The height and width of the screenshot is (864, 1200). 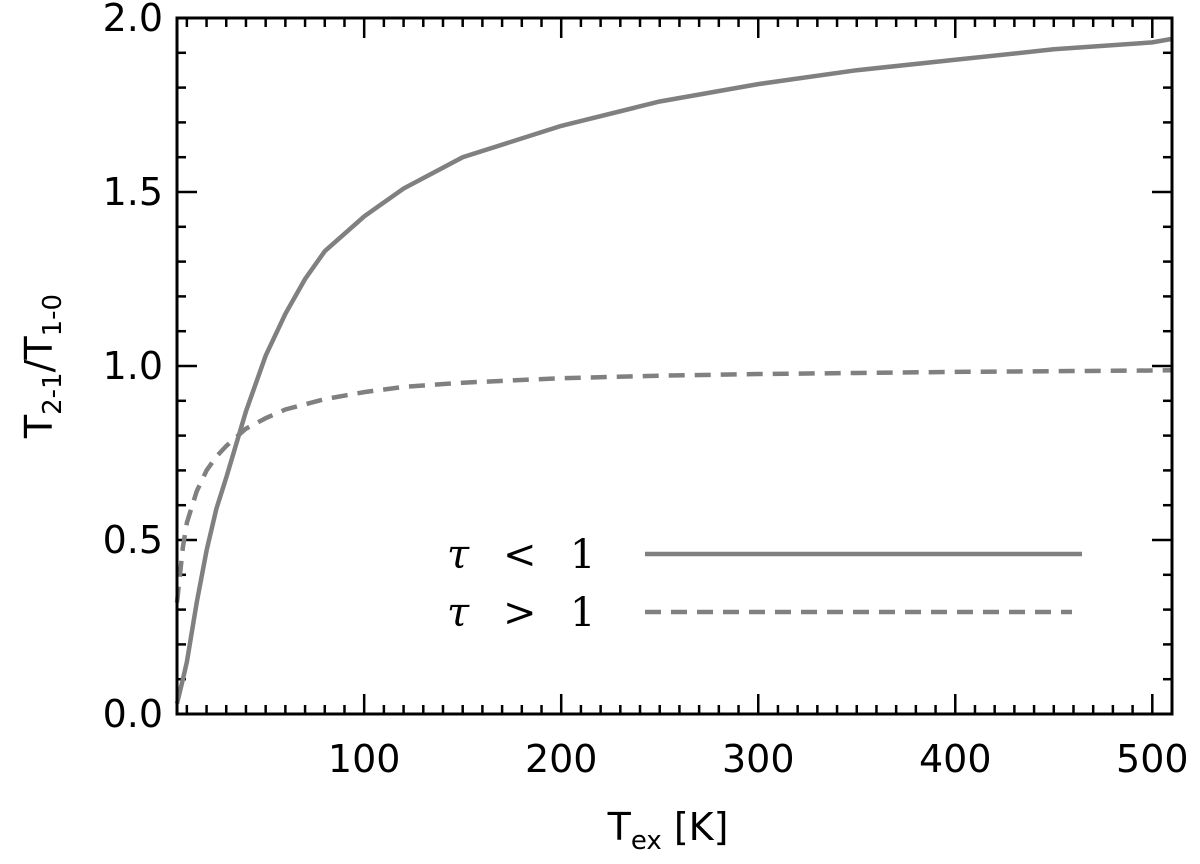 I want to click on x-tick-label: 100, so click(x=364, y=759).